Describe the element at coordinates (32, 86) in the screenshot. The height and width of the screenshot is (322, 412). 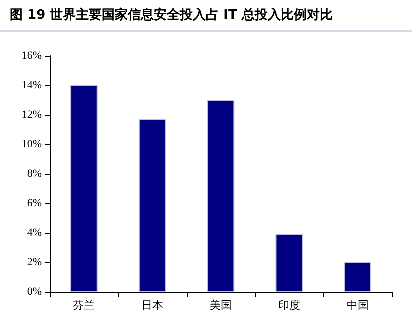
I see `y-tick-label: 14%` at that location.